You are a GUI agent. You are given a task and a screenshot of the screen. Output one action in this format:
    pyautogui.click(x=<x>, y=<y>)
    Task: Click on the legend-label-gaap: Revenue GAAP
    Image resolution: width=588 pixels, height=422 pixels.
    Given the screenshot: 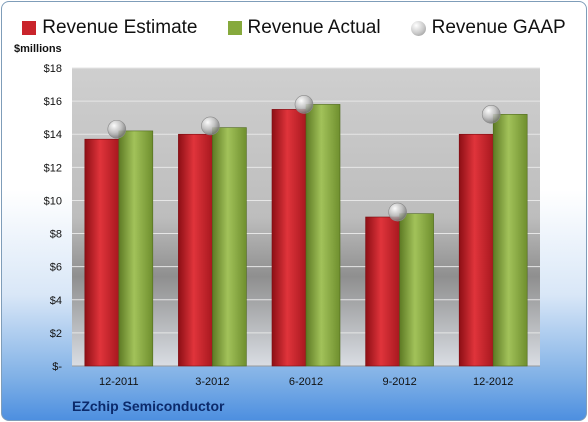 What is the action you would take?
    pyautogui.click(x=498, y=27)
    